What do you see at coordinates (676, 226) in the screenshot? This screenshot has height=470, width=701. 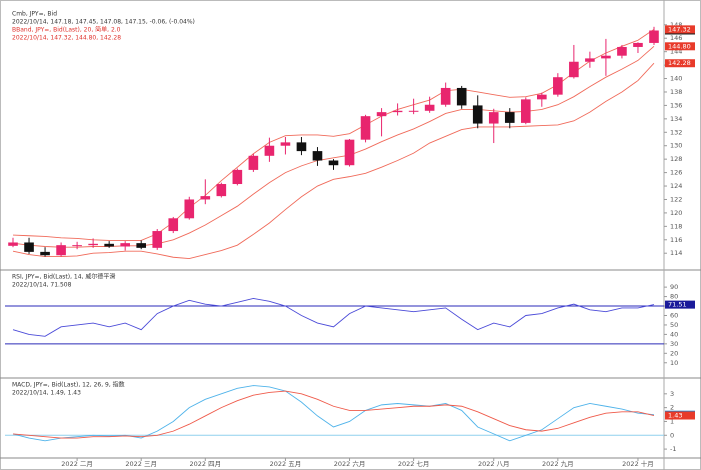 I see `y-tick-label: 118` at bounding box center [676, 226].